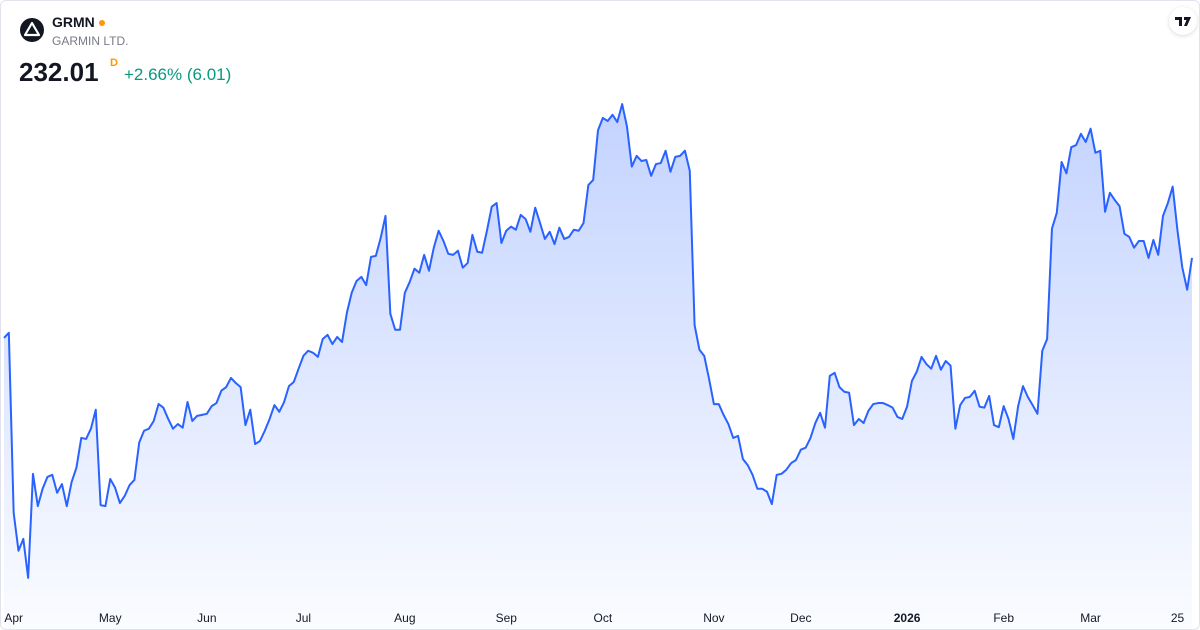 Image resolution: width=1200 pixels, height=630 pixels. I want to click on symbol: GRMN, so click(73, 22).